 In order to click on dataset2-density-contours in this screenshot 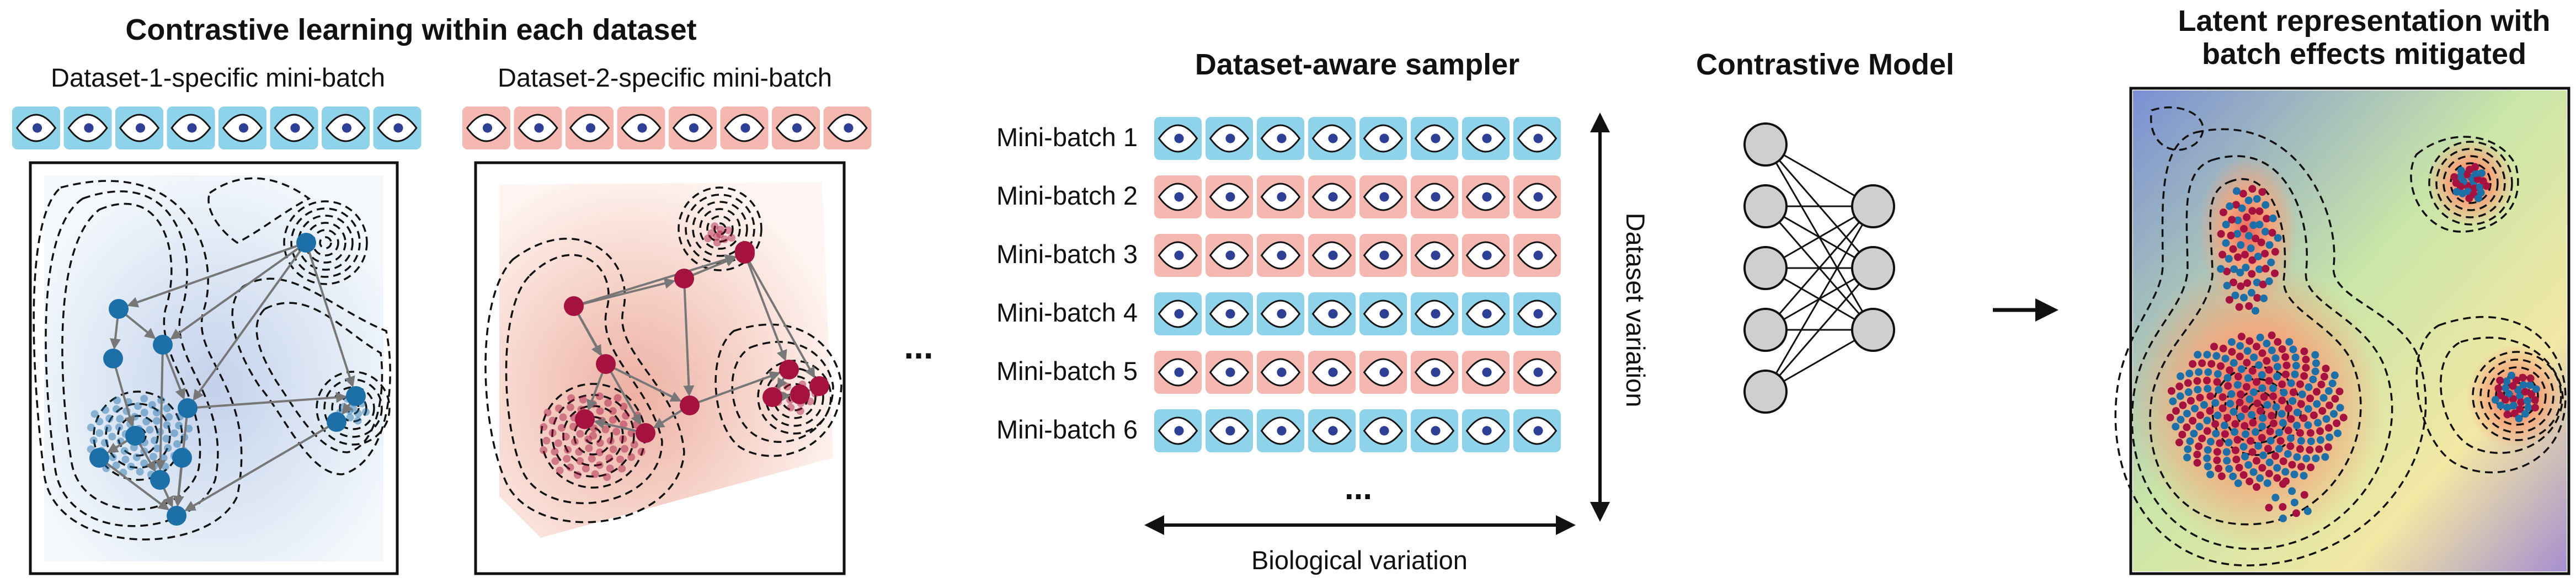, I will do `click(663, 354)`.